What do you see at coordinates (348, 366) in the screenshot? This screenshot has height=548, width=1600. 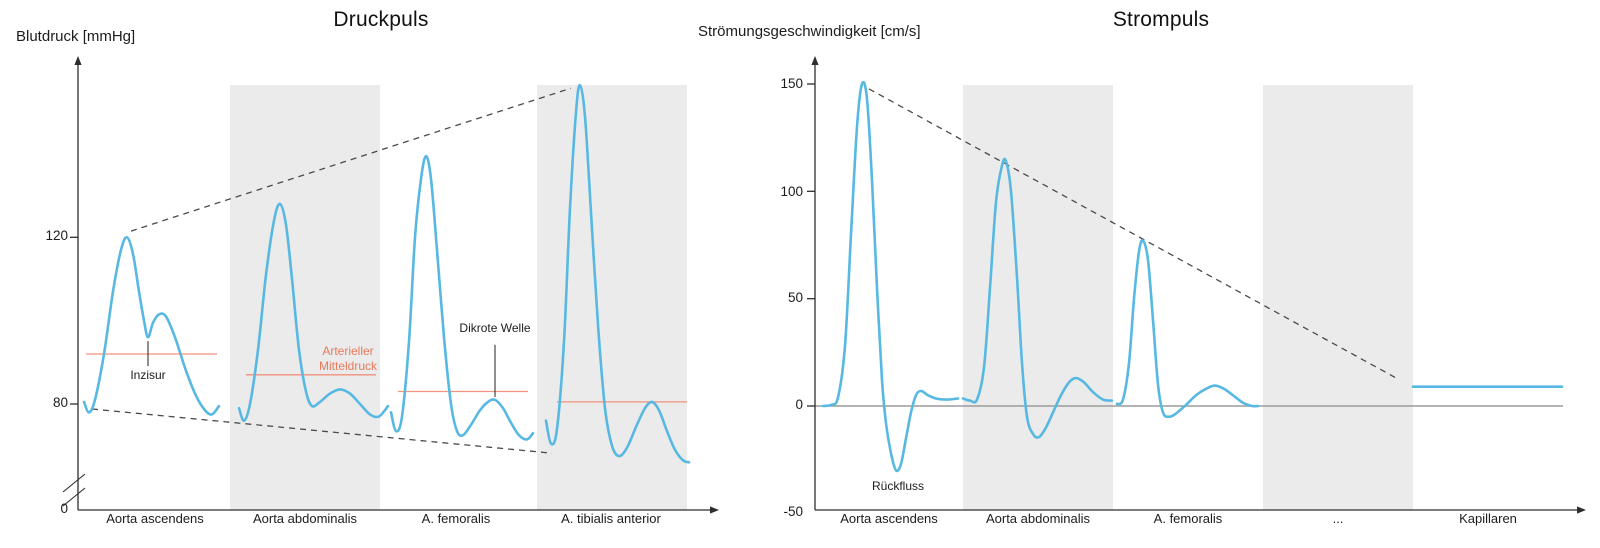 I see `annotation-arterieller-mitteldruck-line2: Mitteldruck` at bounding box center [348, 366].